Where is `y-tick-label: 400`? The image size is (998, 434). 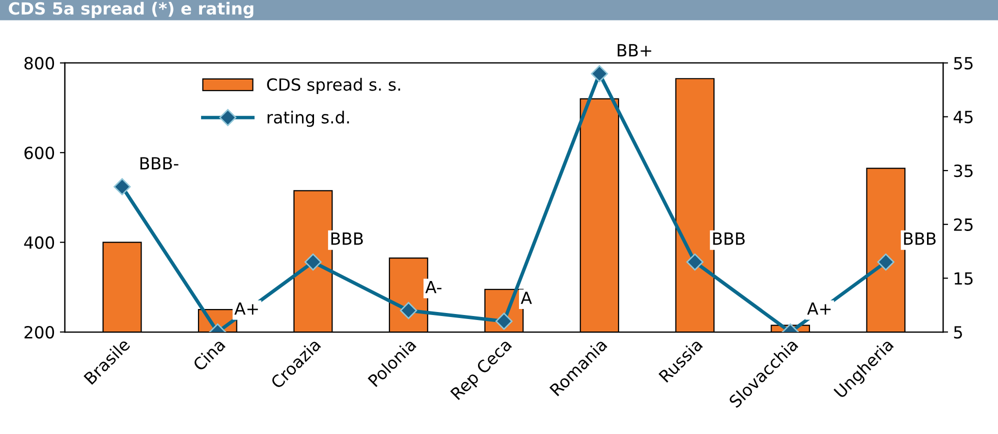
y-tick-label: 400 is located at coordinates (39, 242).